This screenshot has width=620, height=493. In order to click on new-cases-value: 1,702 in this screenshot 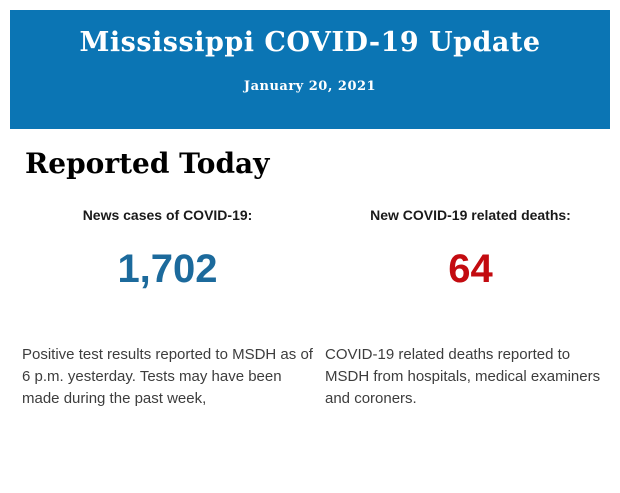, I will do `click(167, 269)`.